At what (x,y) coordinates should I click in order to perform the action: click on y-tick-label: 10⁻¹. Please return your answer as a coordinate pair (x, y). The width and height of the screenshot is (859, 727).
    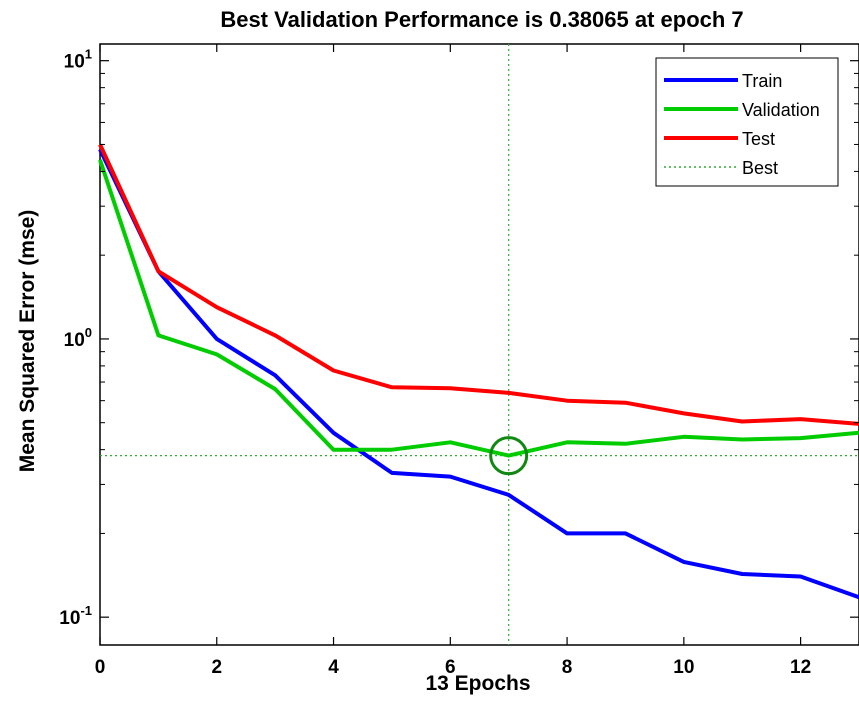
    Looking at the image, I should click on (75, 616).